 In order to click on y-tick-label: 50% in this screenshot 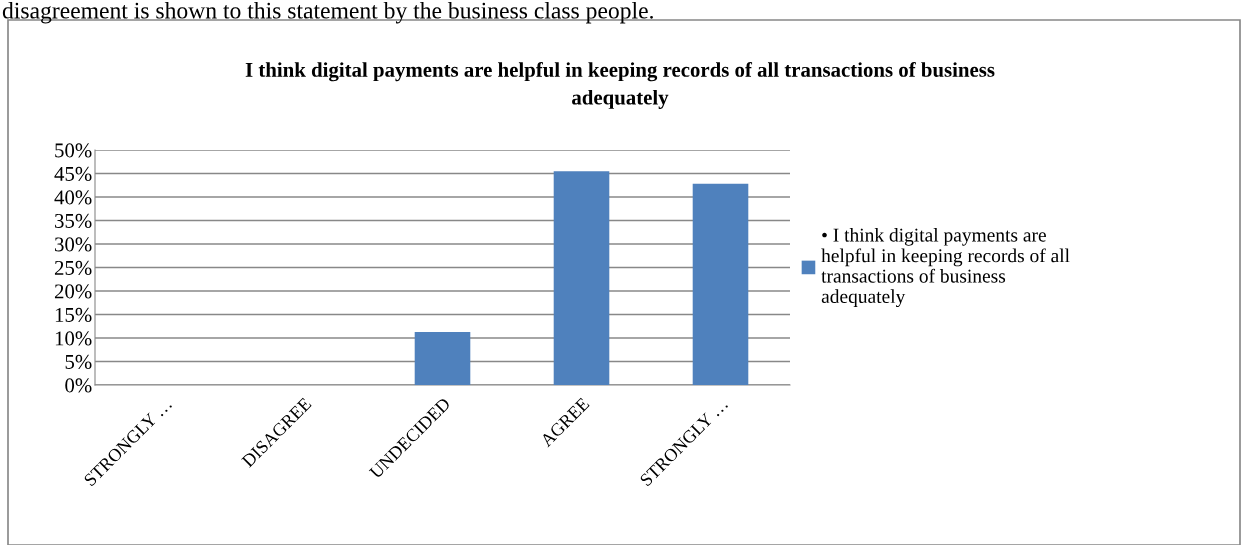, I will do `click(73, 150)`.